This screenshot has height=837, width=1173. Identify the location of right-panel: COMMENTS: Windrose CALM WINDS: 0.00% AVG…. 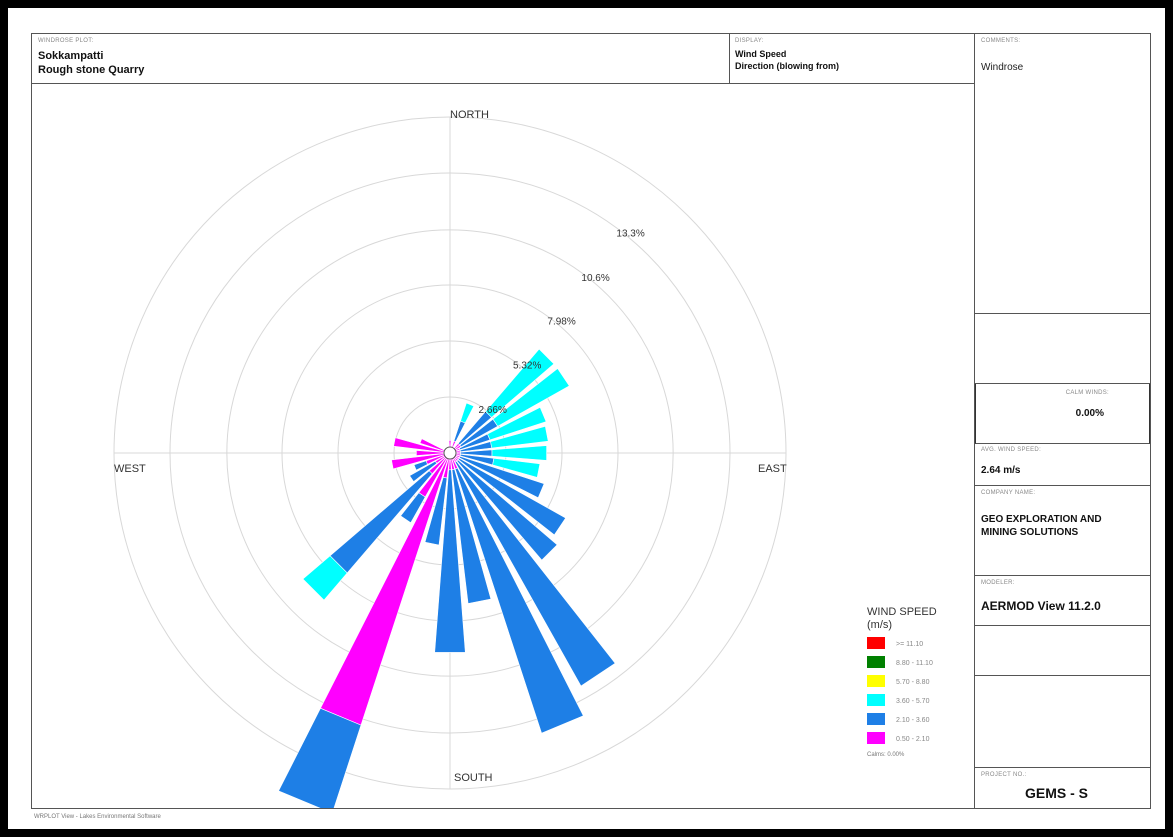
(1062, 421).